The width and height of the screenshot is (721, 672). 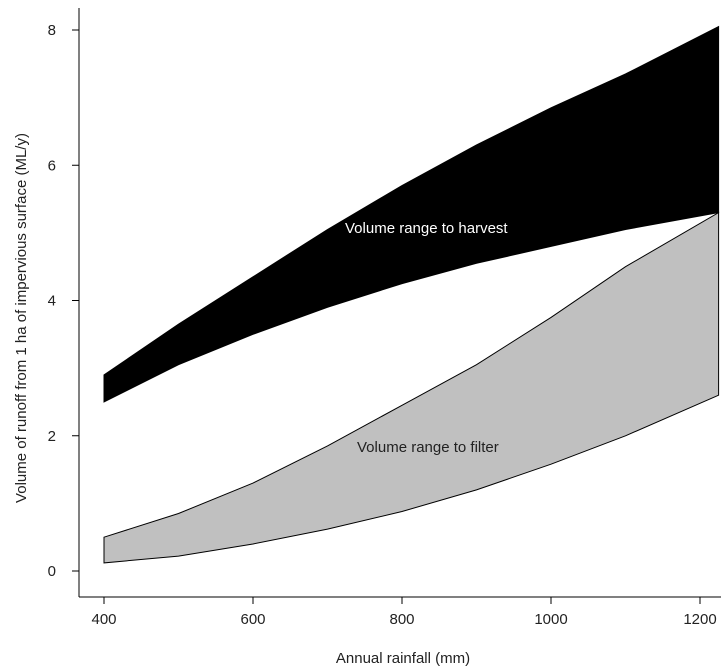 What do you see at coordinates (52, 301) in the screenshot?
I see `y-tick-label: 4` at bounding box center [52, 301].